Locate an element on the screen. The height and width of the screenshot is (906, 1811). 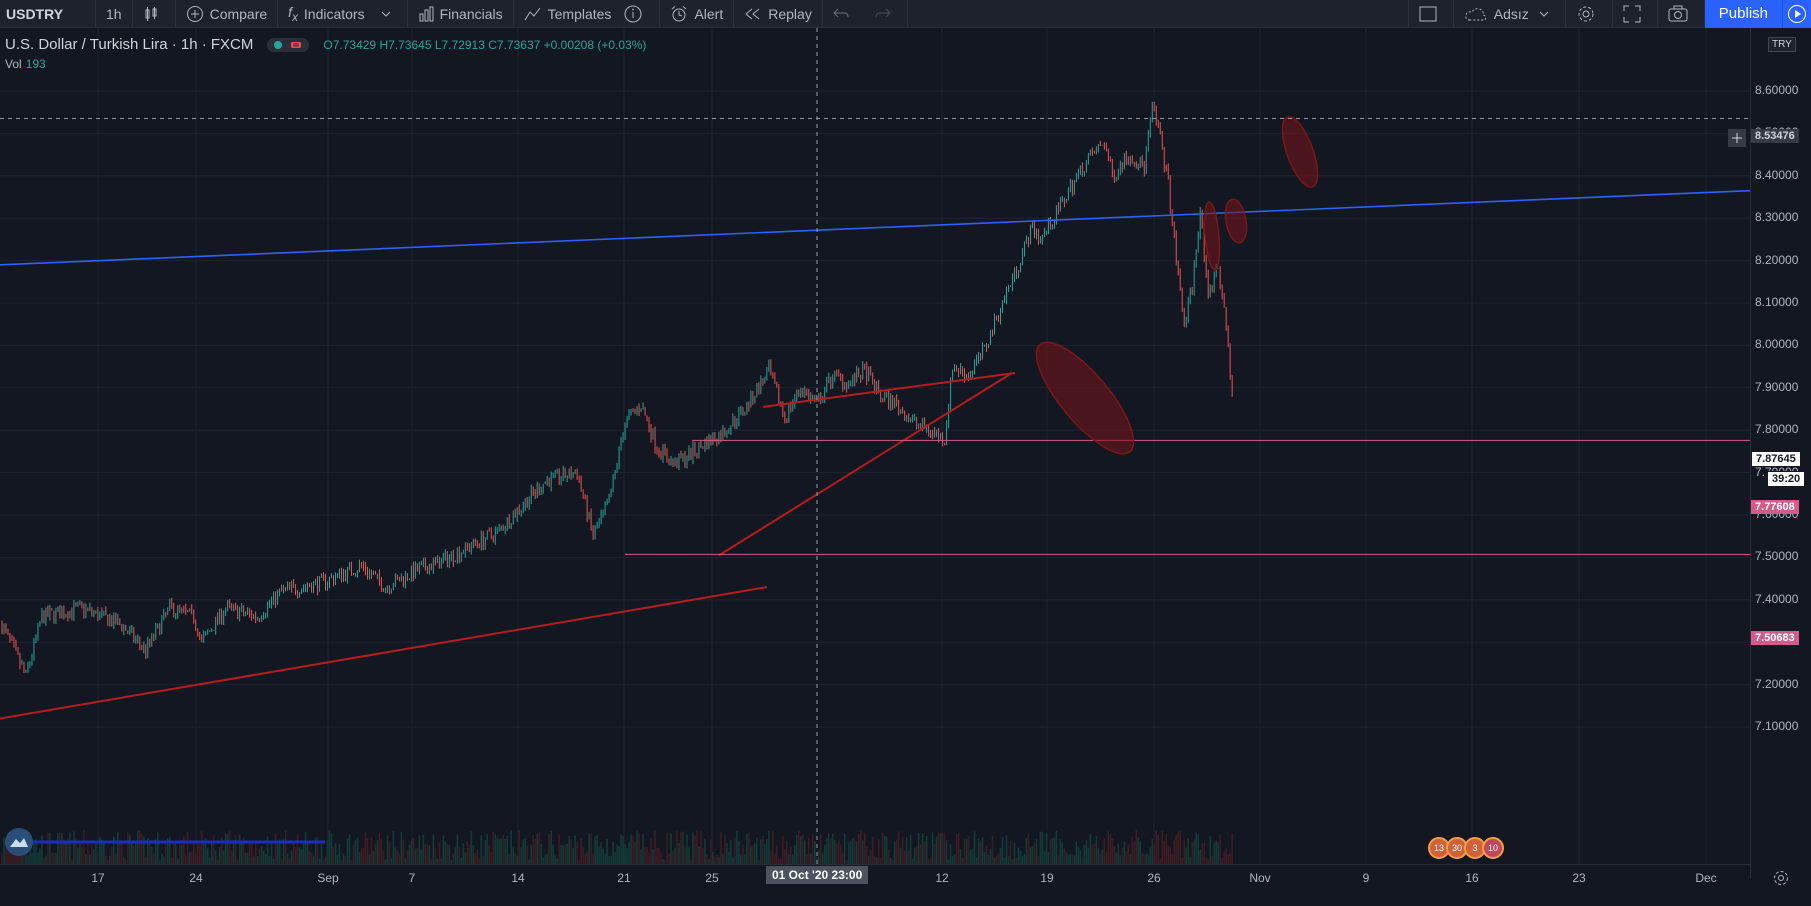
event-flag-4: 10 is located at coordinates (1493, 848).